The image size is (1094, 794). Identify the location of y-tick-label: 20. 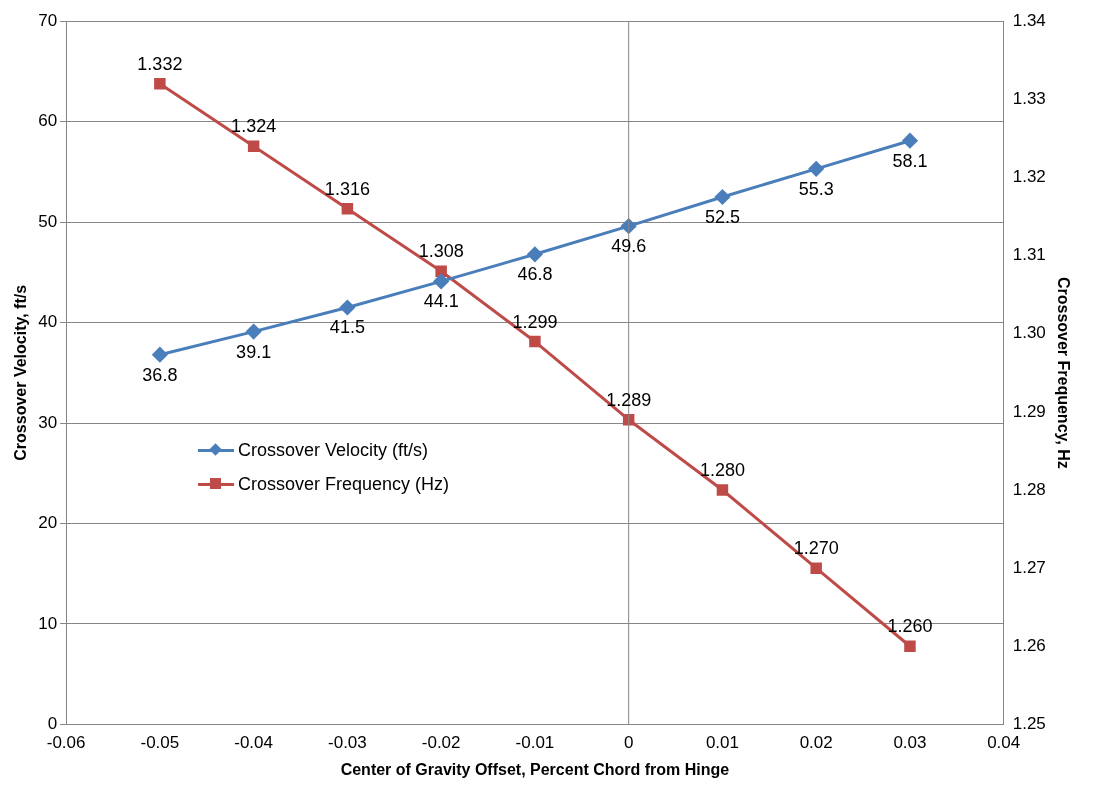
(48, 523).